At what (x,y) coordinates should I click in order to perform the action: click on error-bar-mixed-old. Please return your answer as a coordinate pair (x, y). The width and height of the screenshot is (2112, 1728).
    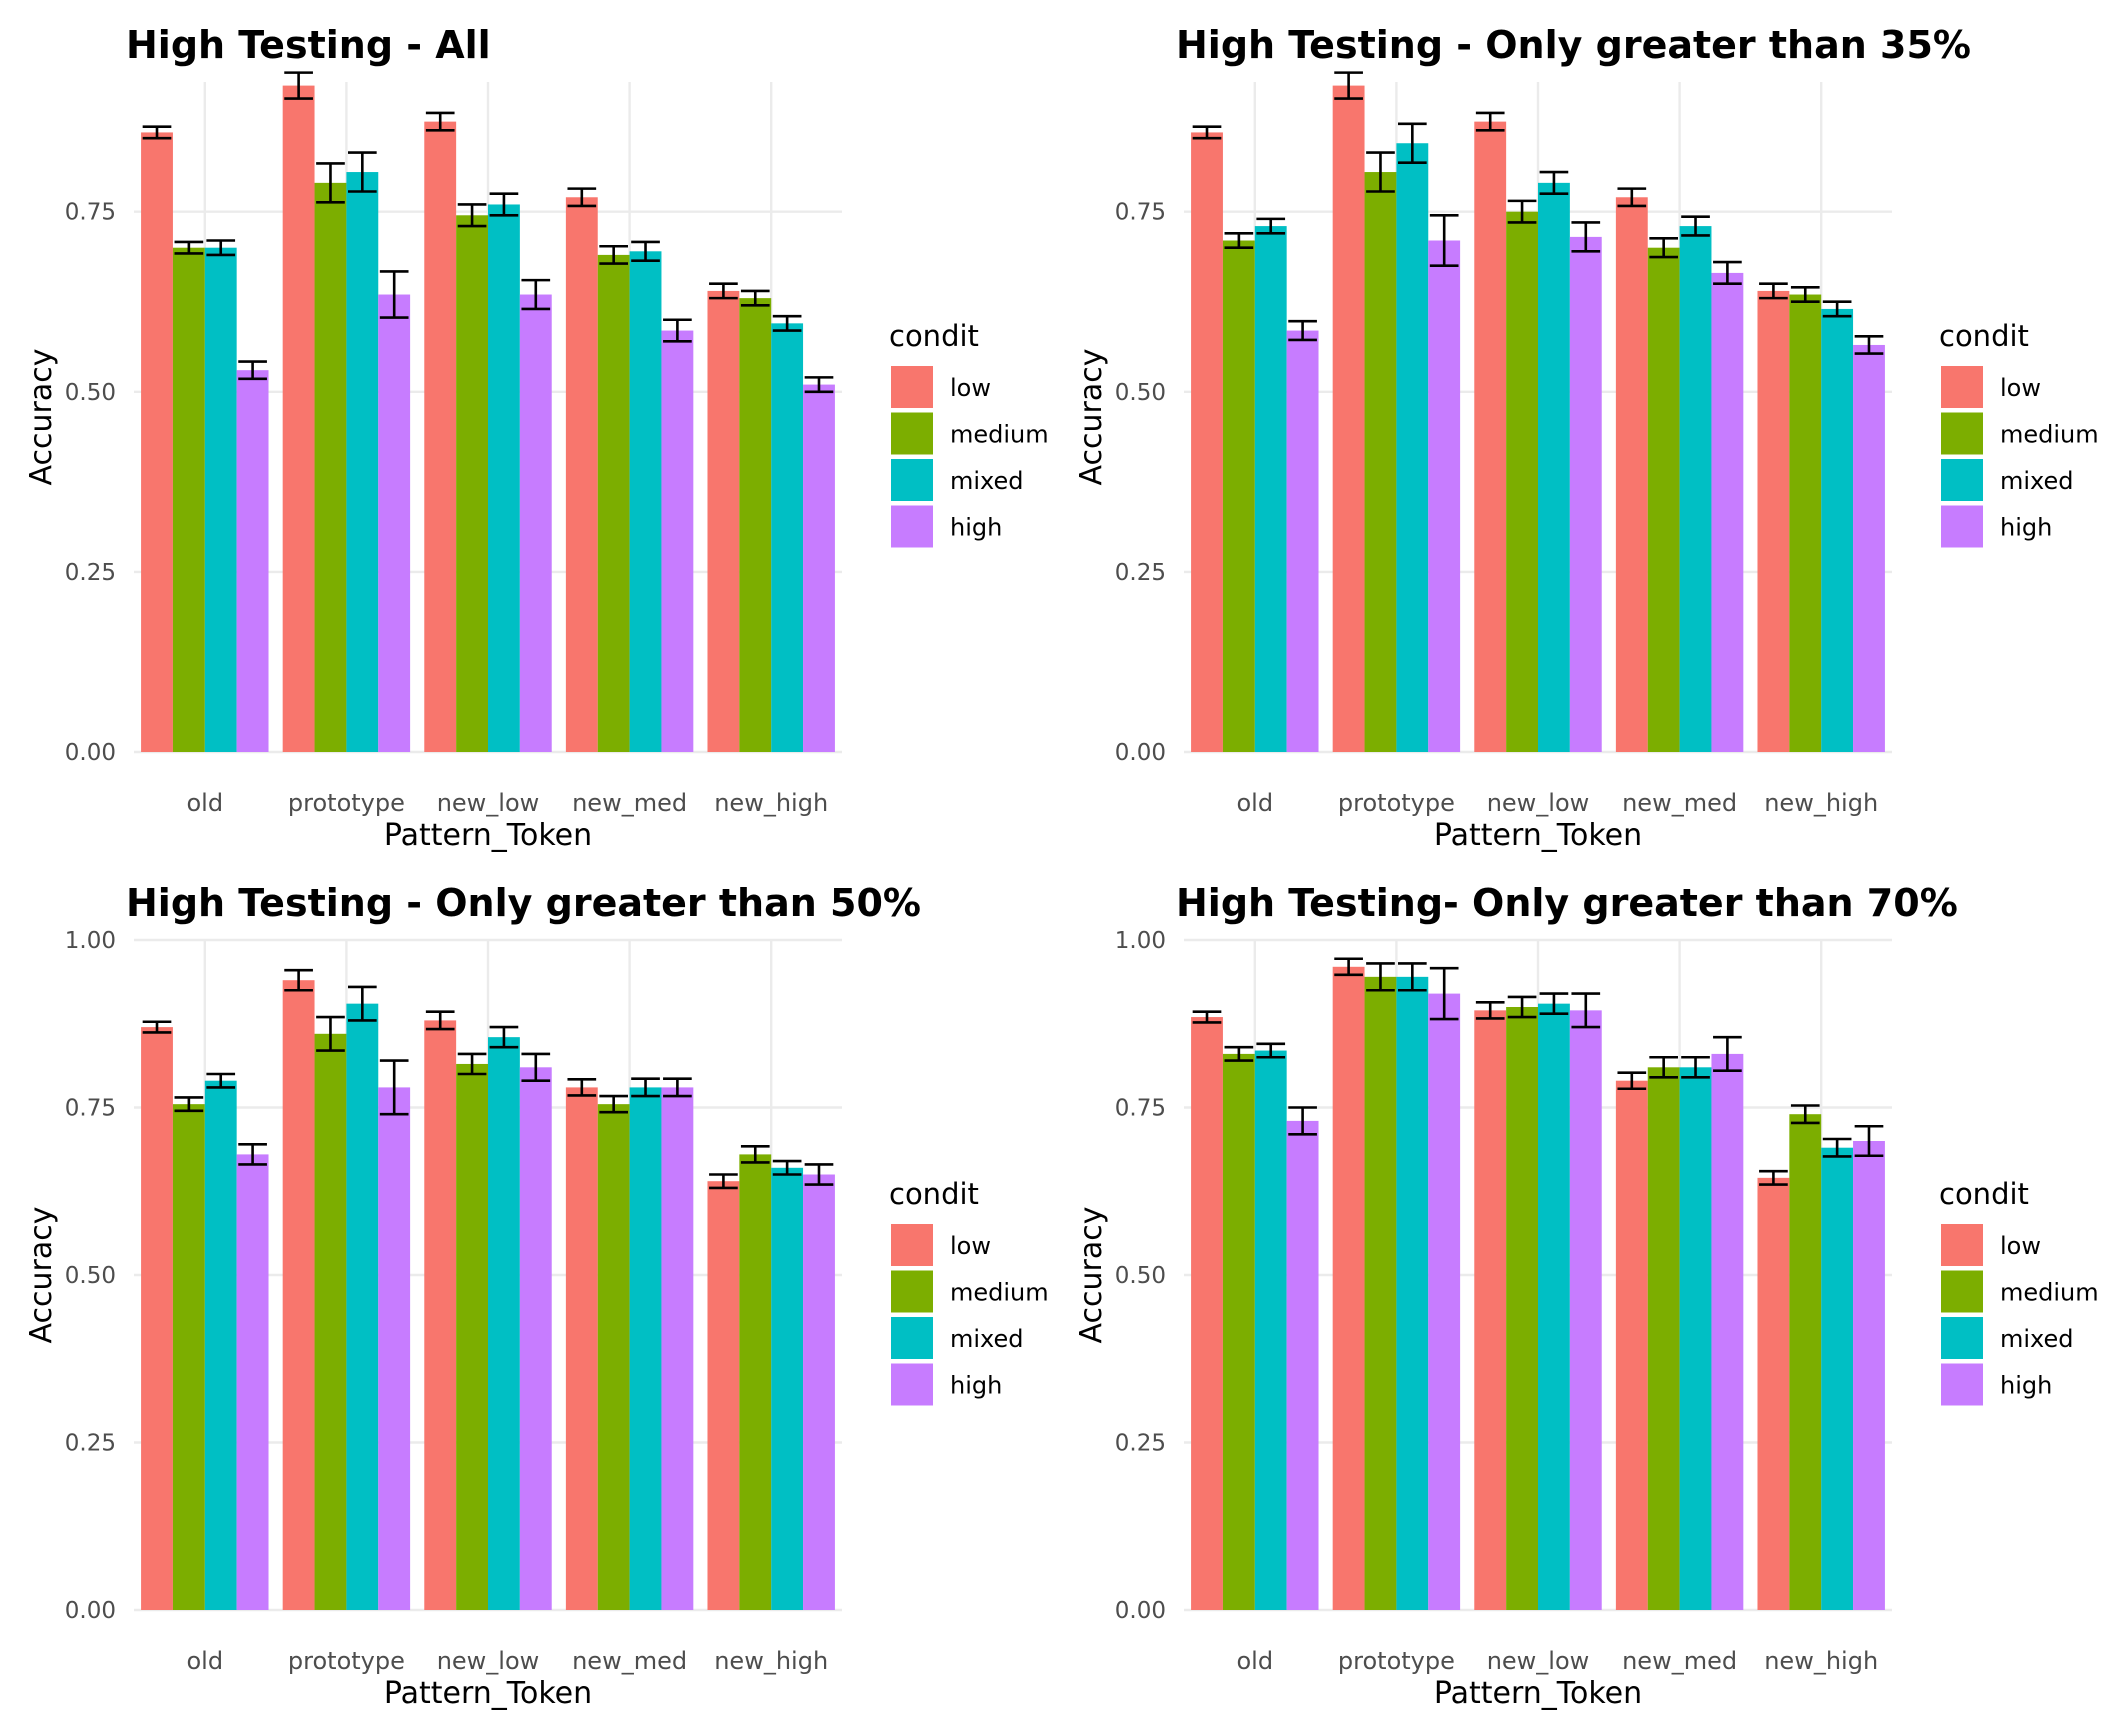
    Looking at the image, I should click on (221, 1080).